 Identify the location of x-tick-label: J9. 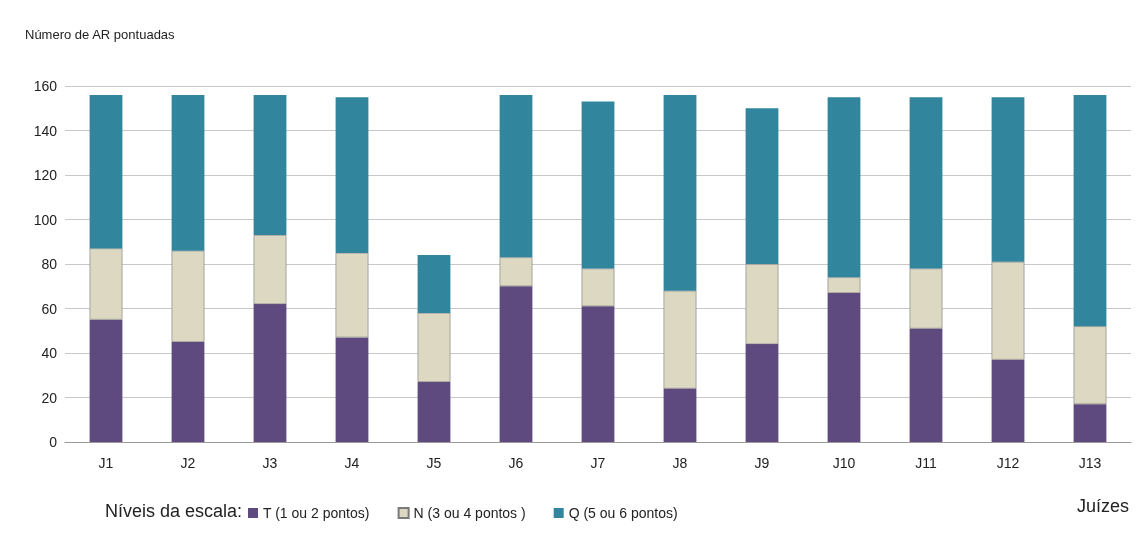
(762, 463).